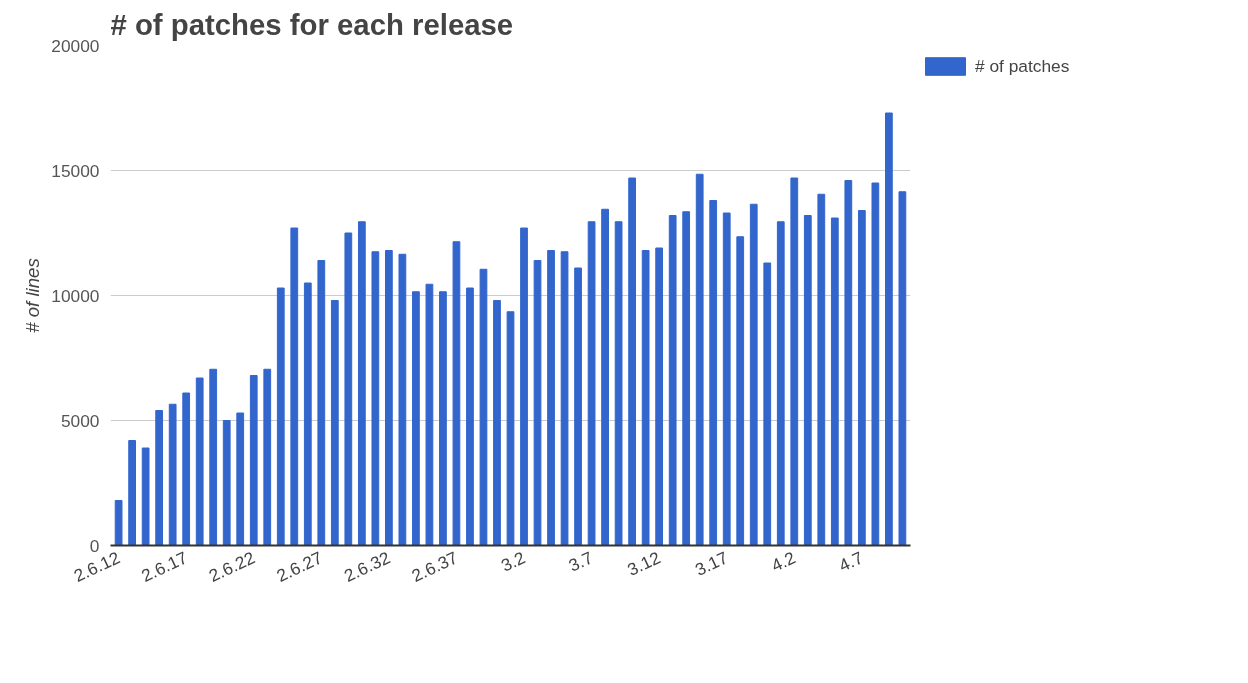  Describe the element at coordinates (711, 563) in the screenshot. I see `x-tick-label: 3.17` at that location.